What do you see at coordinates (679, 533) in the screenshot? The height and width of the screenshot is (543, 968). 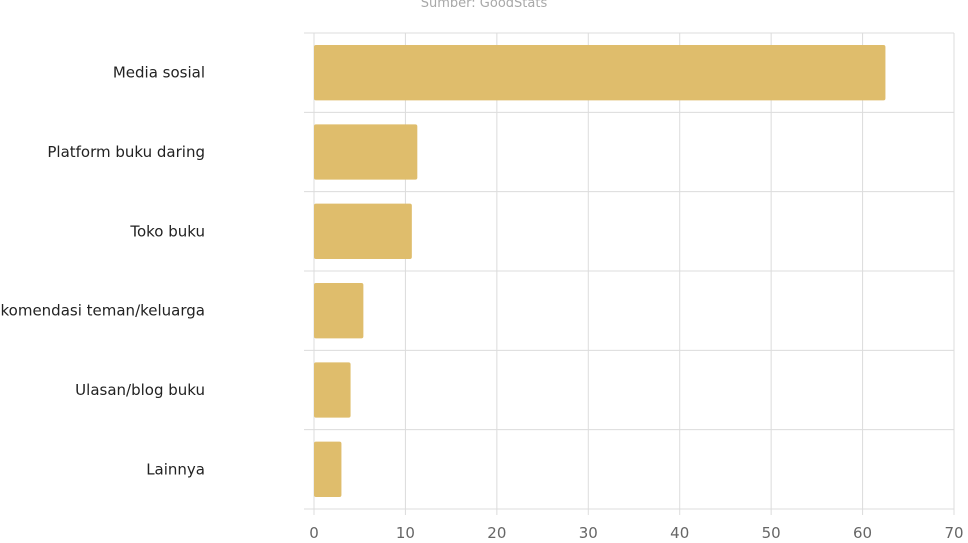 I see `x-tick-label: 40` at bounding box center [679, 533].